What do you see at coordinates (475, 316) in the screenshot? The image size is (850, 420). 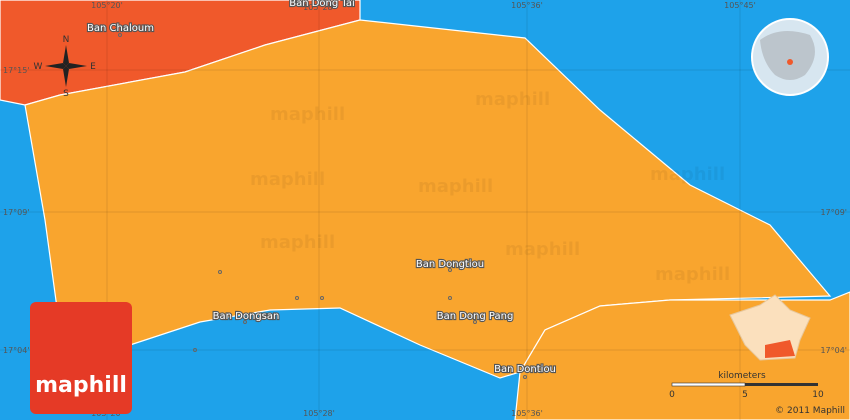 I see `place-label: Ban Dong Pang` at bounding box center [475, 316].